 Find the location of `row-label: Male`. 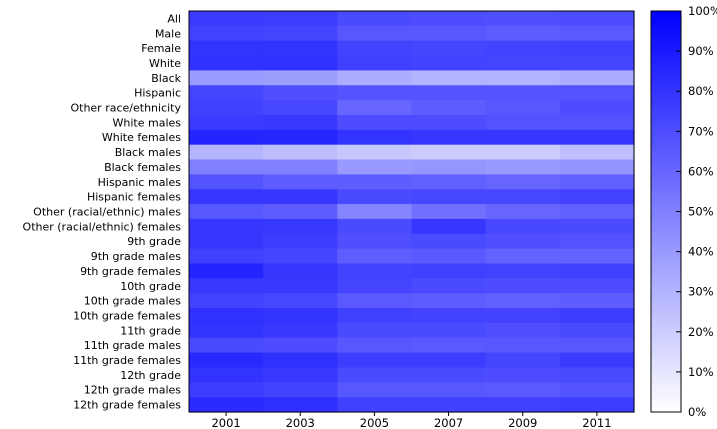

row-label: Male is located at coordinates (168, 33).